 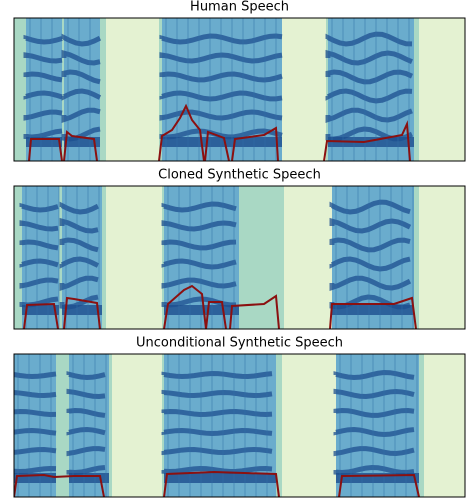 I want to click on panel-title: Unconditional Synthetic Speech, so click(x=239, y=343).